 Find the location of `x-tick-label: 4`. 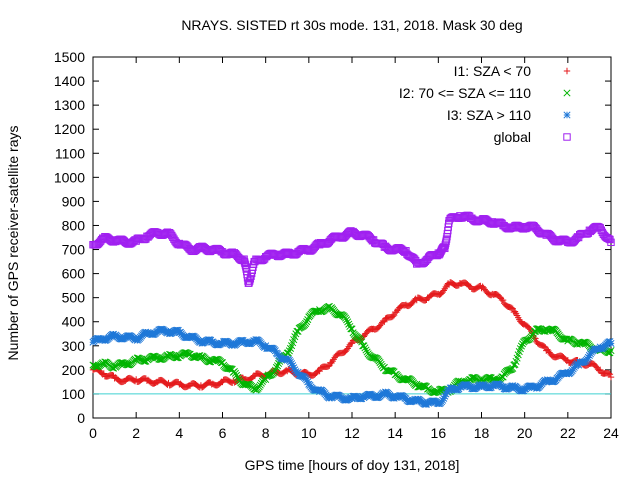

x-tick-label: 4 is located at coordinates (179, 433).